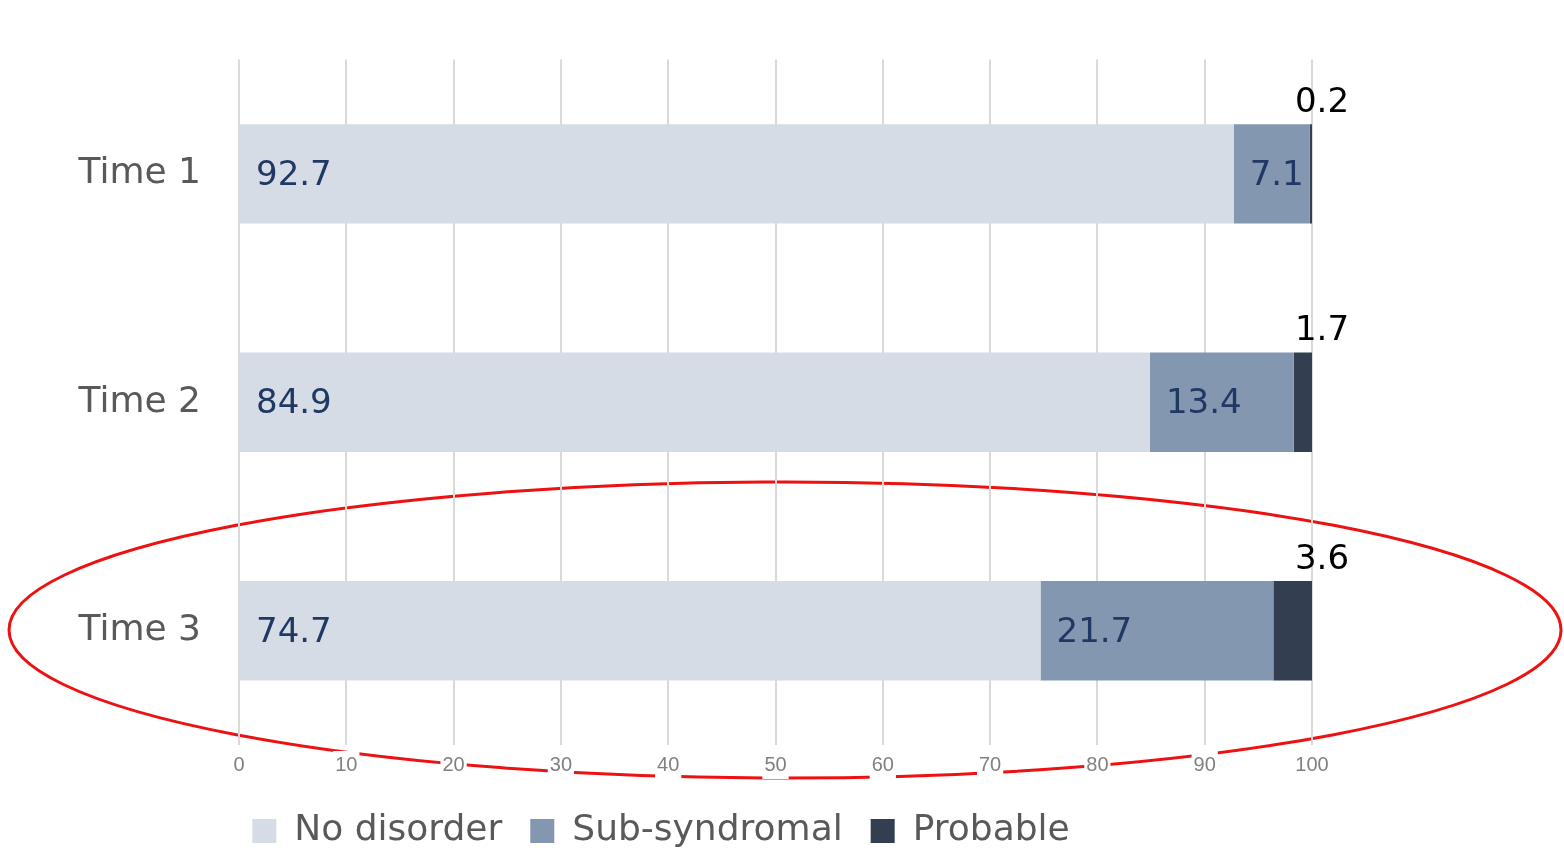 The height and width of the screenshot is (859, 1564). I want to click on x-tick-label: 50, so click(775, 763).